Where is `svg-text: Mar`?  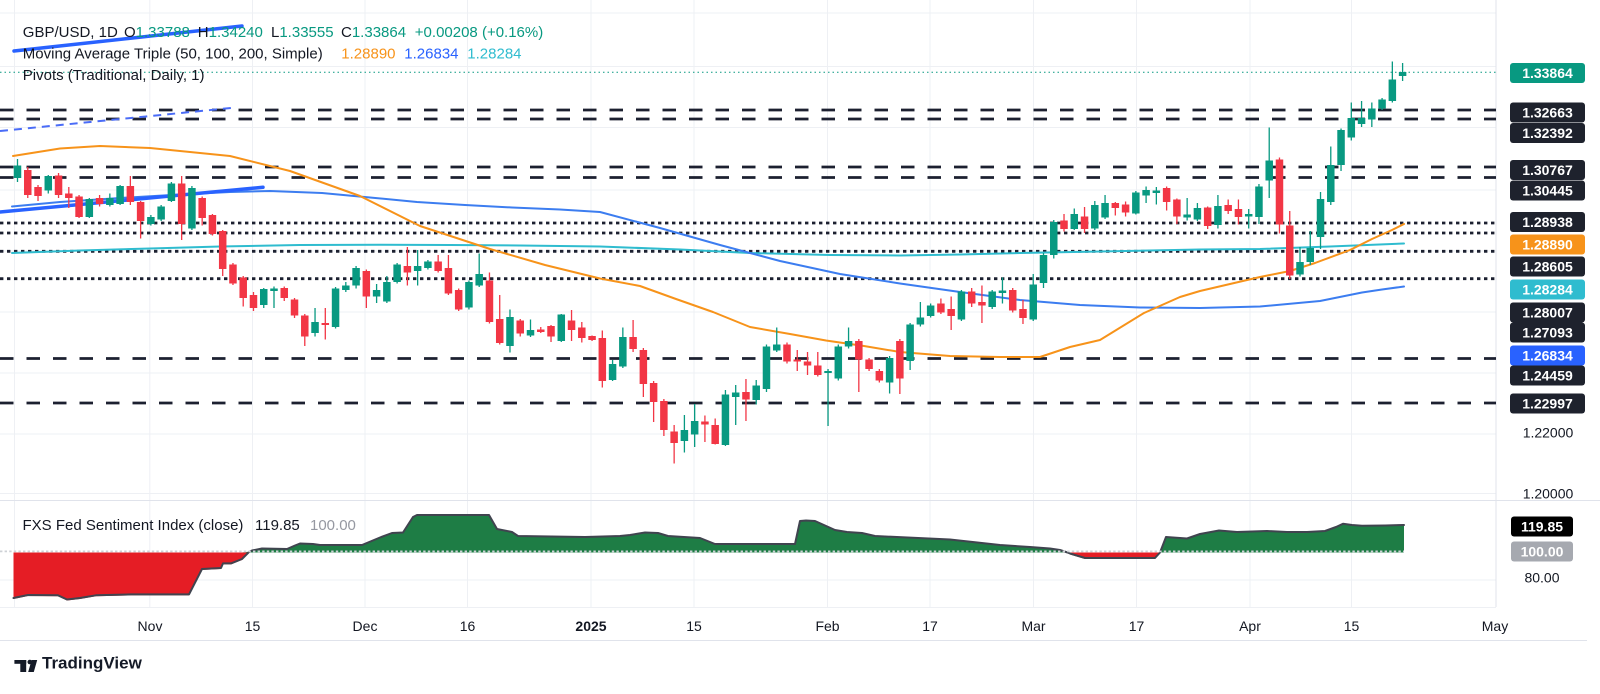 svg-text: Mar is located at coordinates (1033, 626).